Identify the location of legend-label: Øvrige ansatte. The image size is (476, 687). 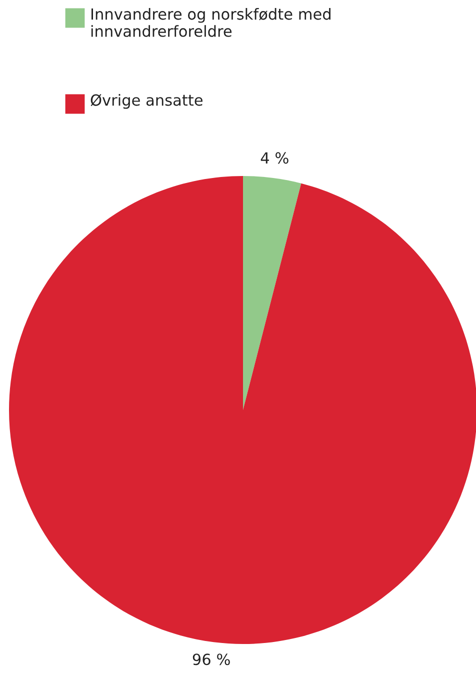
(146, 101).